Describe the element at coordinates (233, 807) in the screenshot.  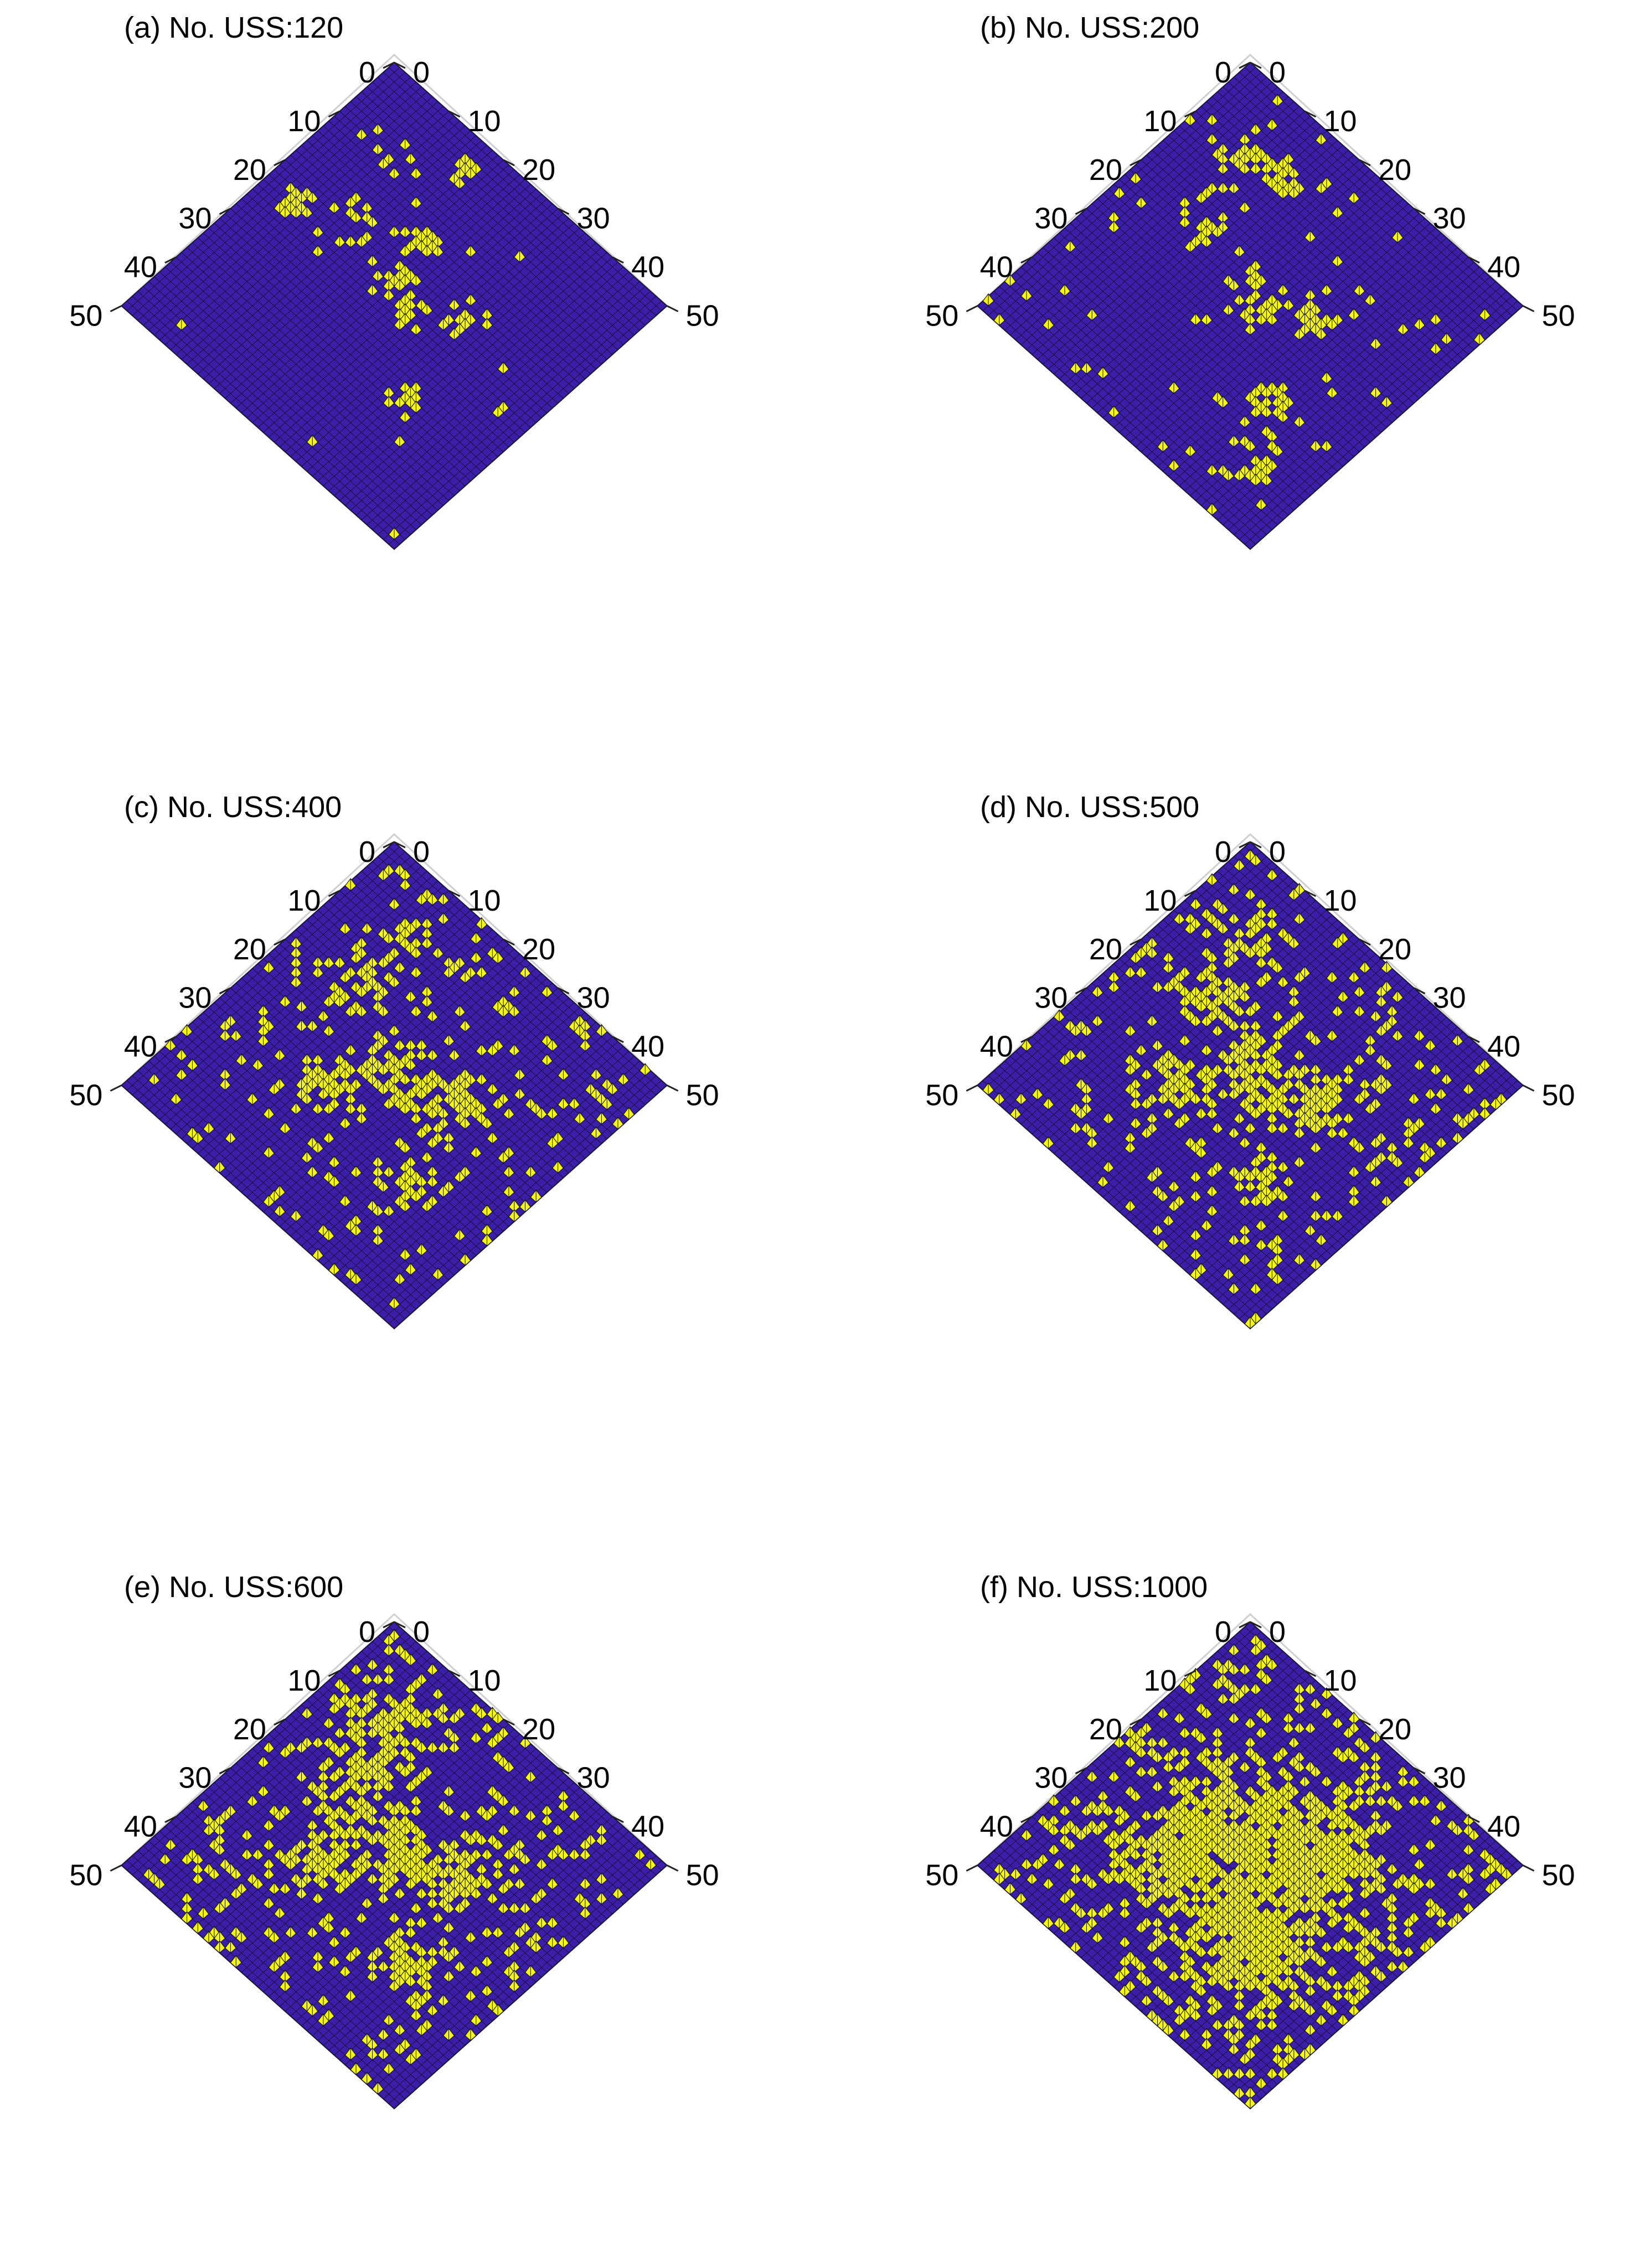
I see `panel-title: (c) No. USS:400` at that location.